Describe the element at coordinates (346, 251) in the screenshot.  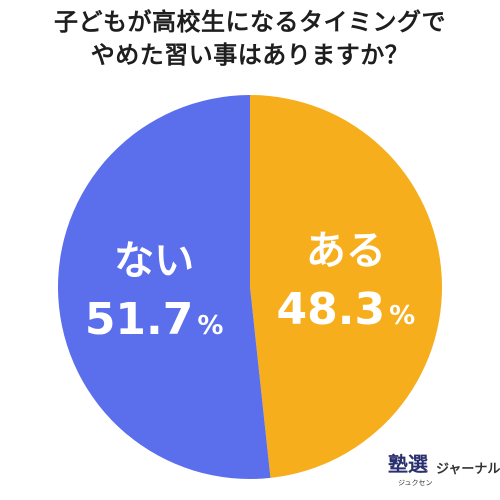
I see `slice-category-label: ある` at that location.